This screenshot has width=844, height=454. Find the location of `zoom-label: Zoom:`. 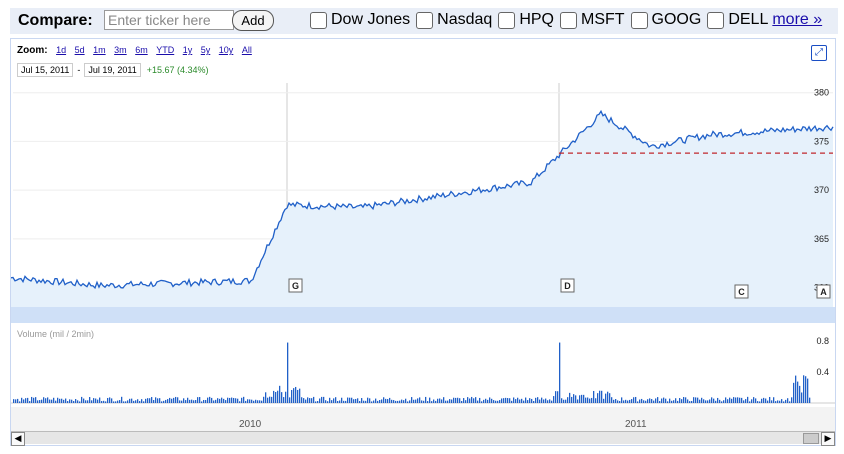

zoom-label: Zoom: is located at coordinates (32, 50).